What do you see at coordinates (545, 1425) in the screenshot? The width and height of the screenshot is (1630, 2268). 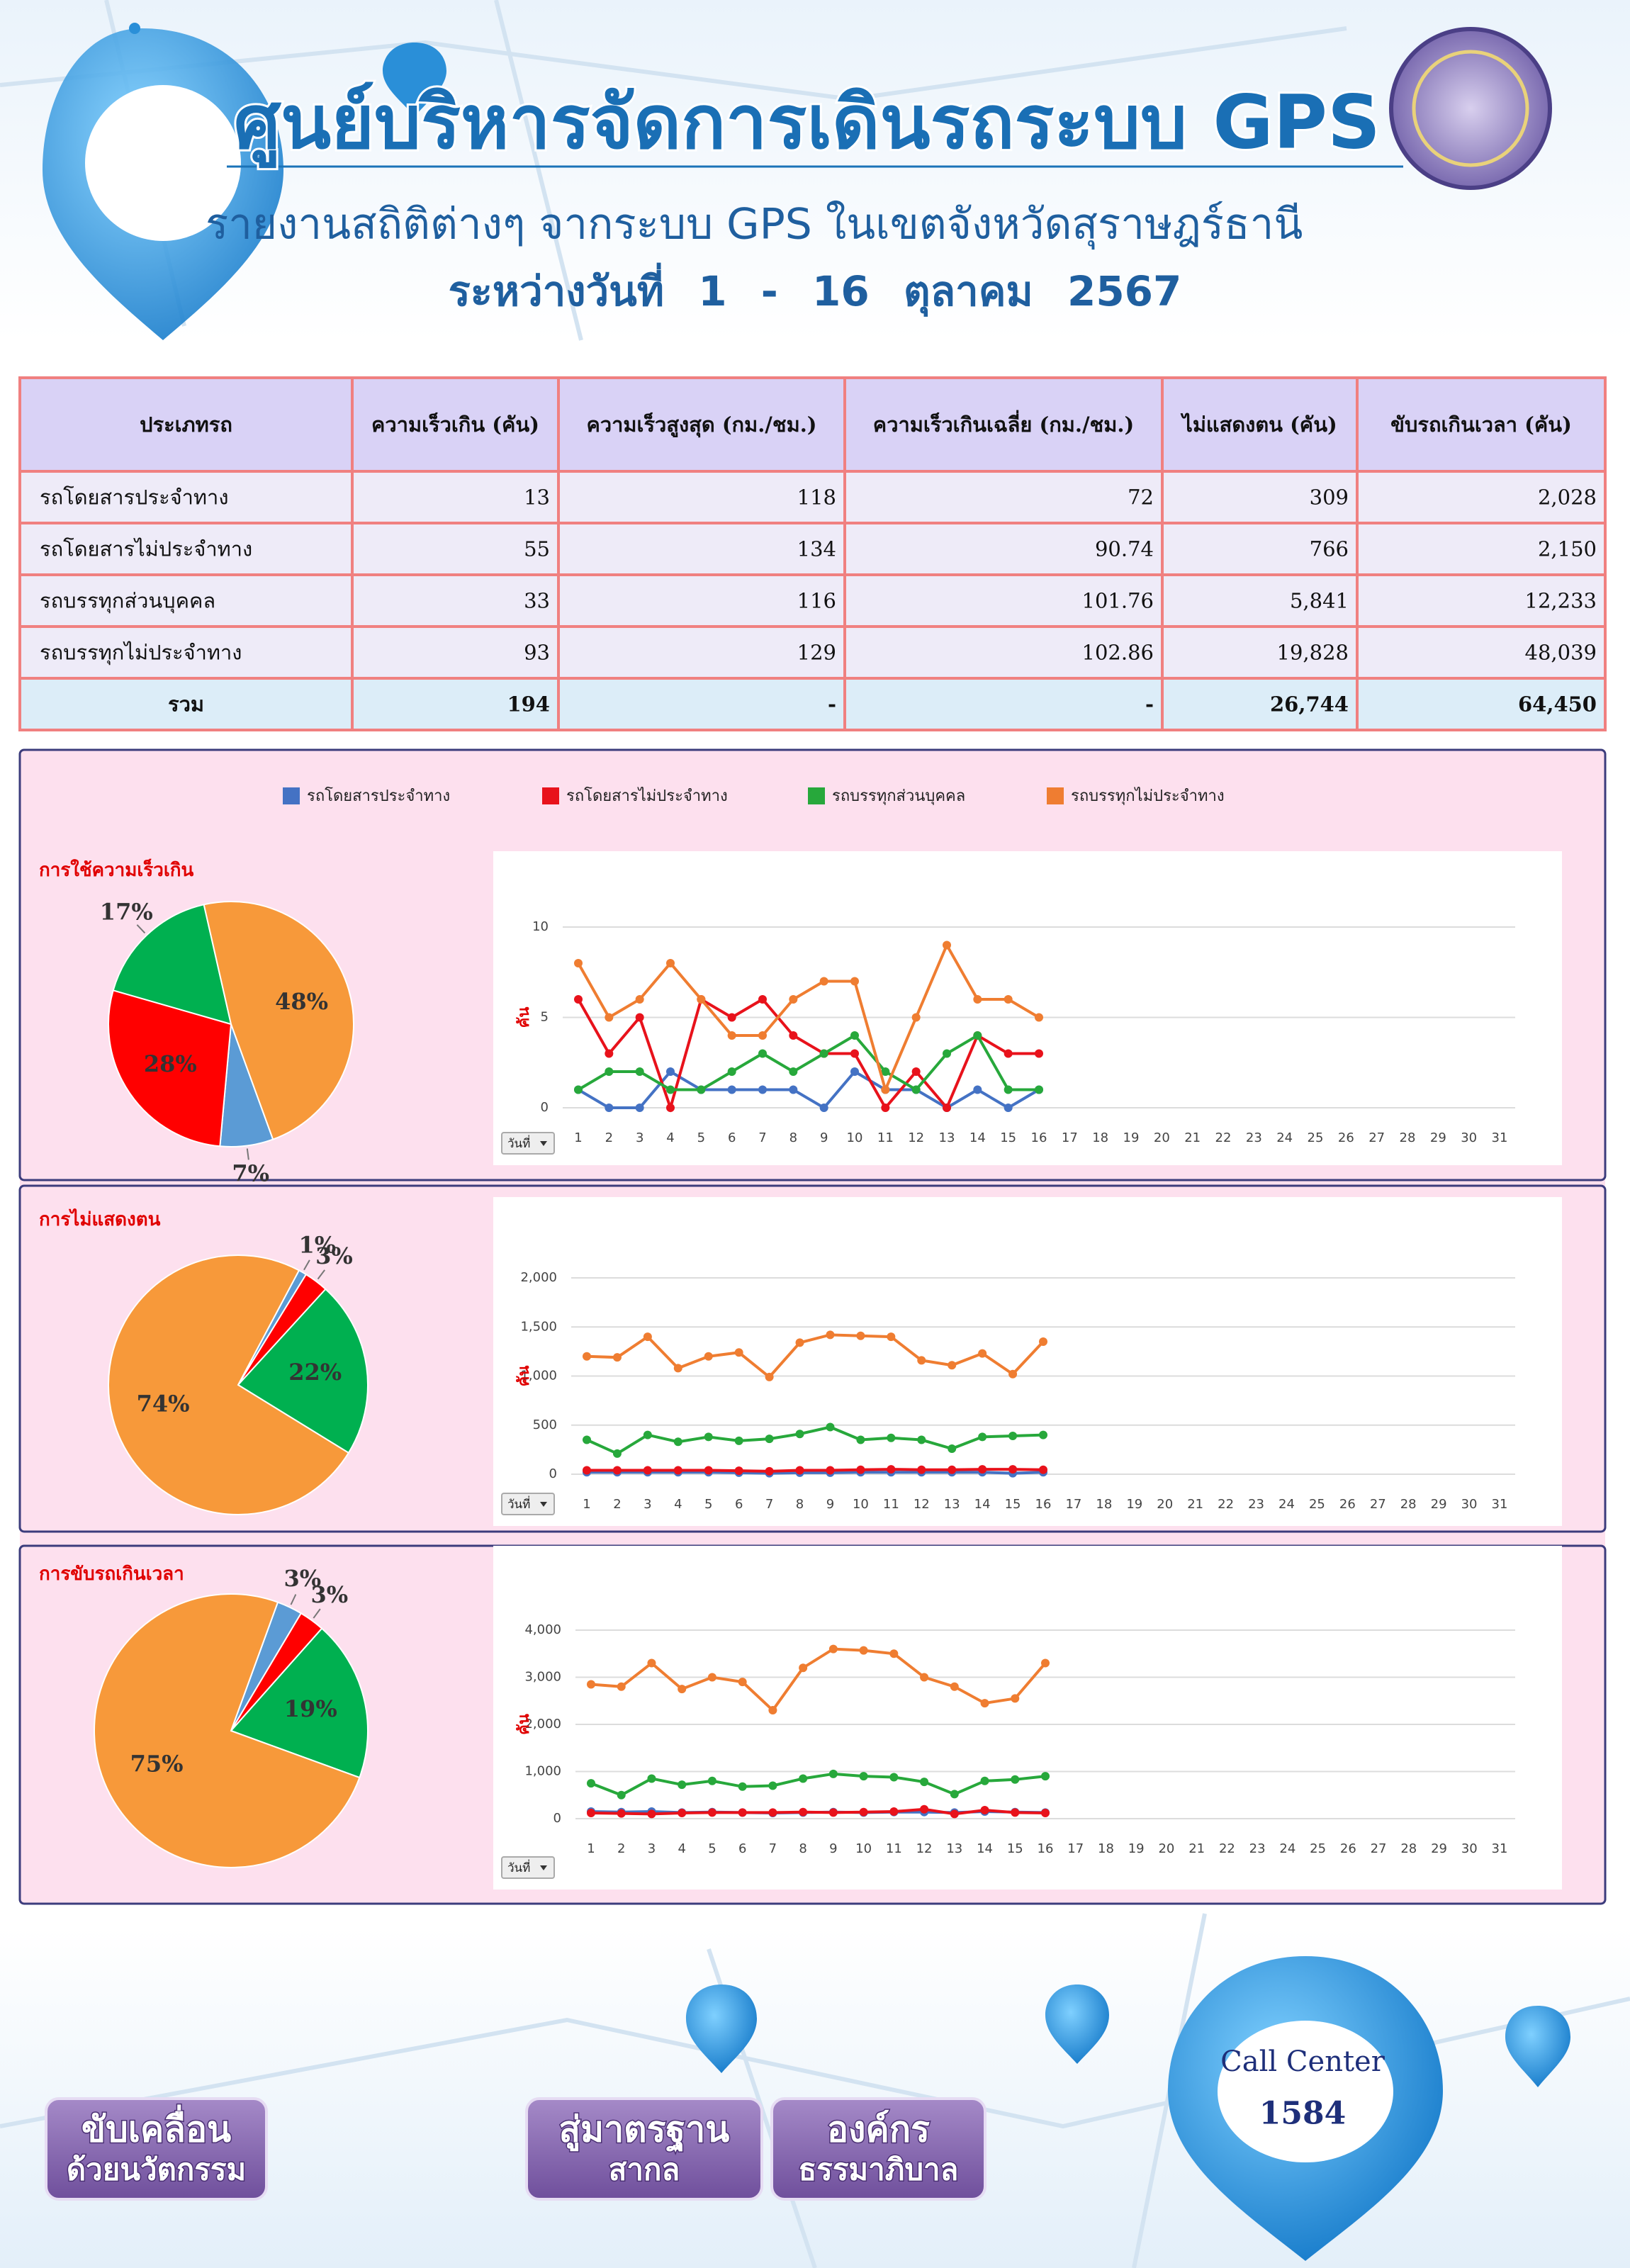 I see `y-tick-label: 500` at bounding box center [545, 1425].